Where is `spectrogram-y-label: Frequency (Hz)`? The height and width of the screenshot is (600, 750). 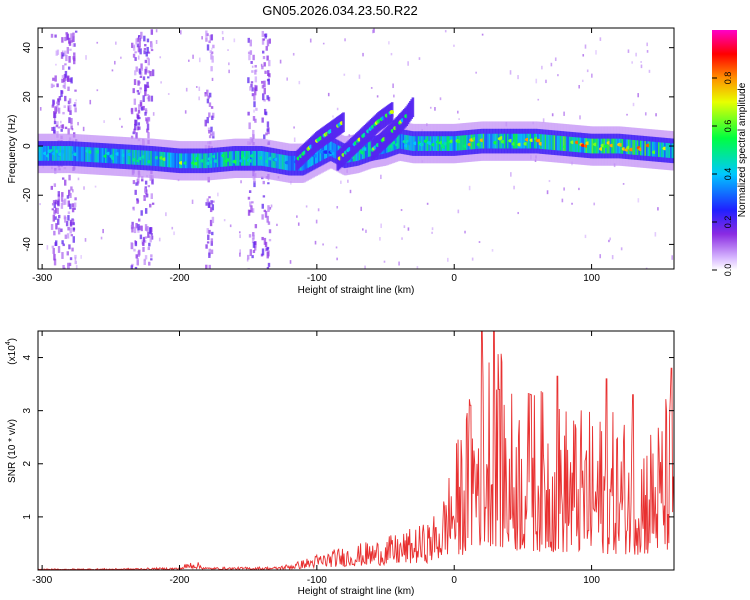 spectrogram-y-label: Frequency (Hz) is located at coordinates (12, 149).